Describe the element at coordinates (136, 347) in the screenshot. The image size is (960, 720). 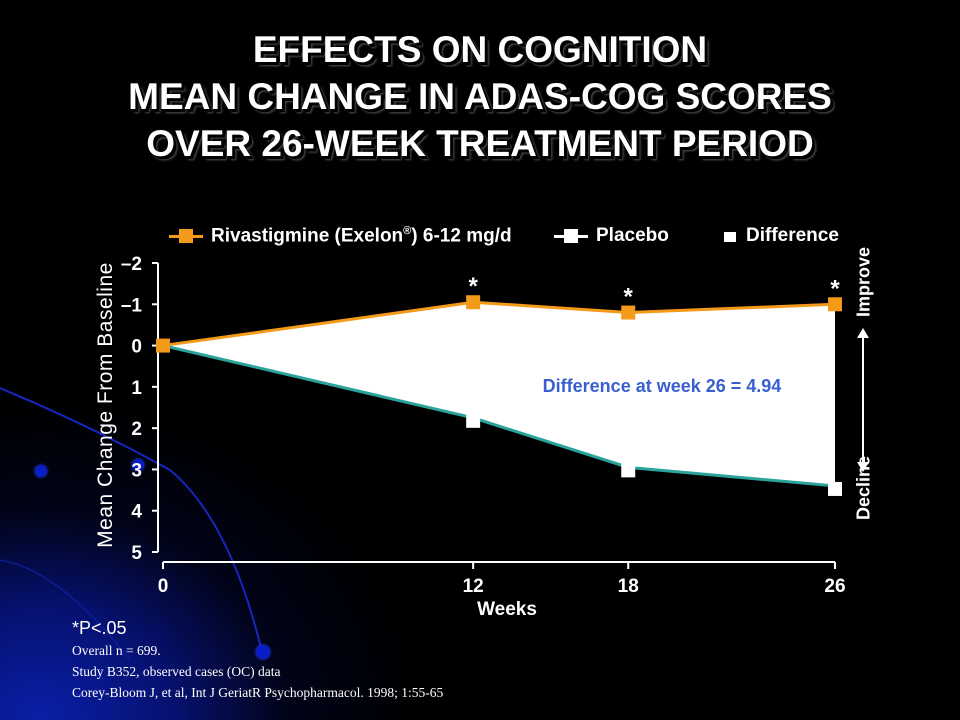
I see `y-tick-label: 0` at that location.